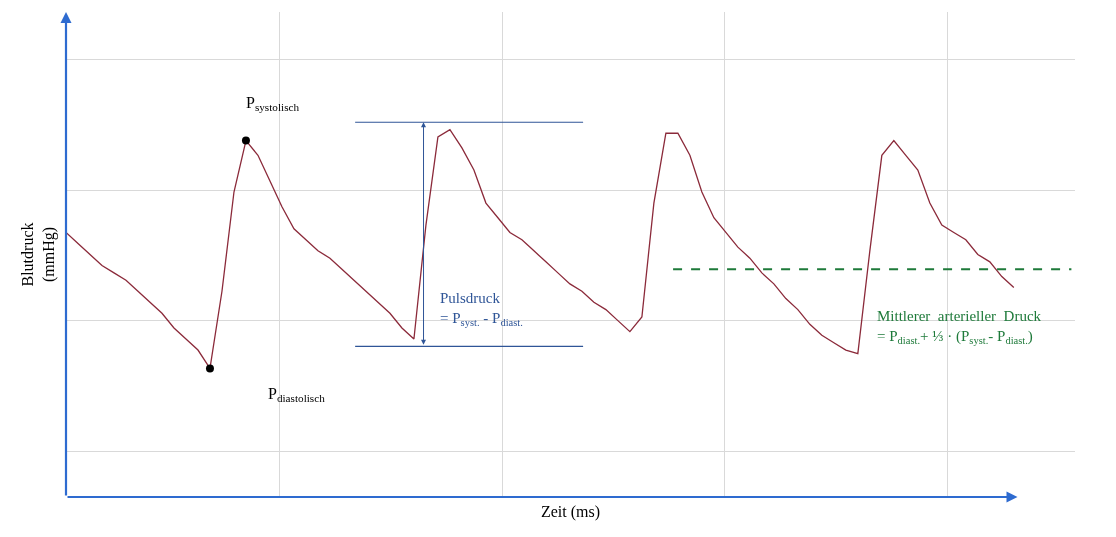 The width and height of the screenshot is (1116, 537). I want to click on y-axis-title: Blutdruck (mmHg), so click(38, 254).